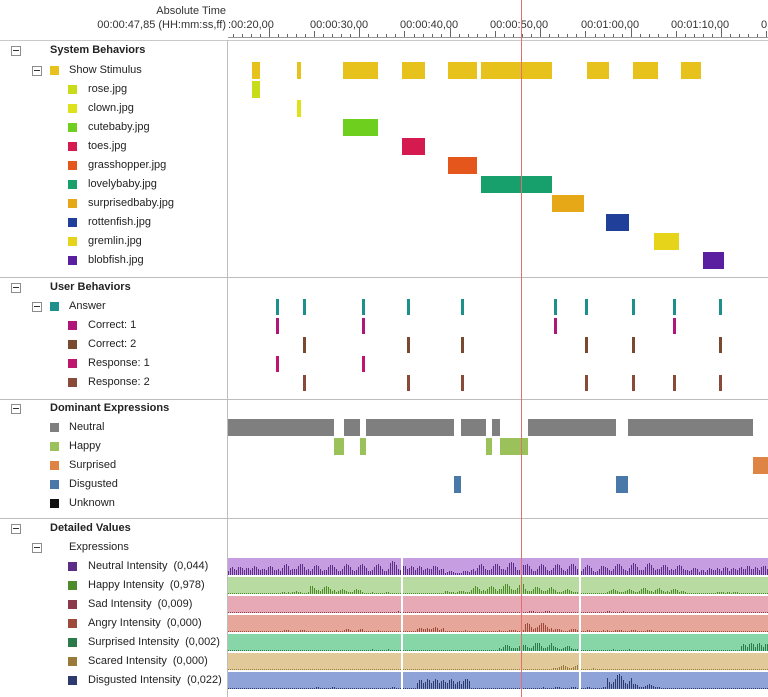 Image resolution: width=768 pixels, height=697 pixels. Describe the element at coordinates (113, 623) in the screenshot. I see `intensity-item: Angry Intensity (0,000)` at that location.